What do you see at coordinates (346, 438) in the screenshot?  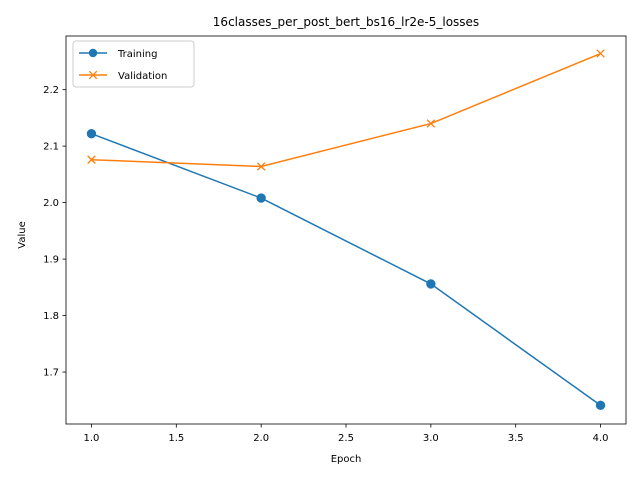 I see `x-tick-label: 2.5` at bounding box center [346, 438].